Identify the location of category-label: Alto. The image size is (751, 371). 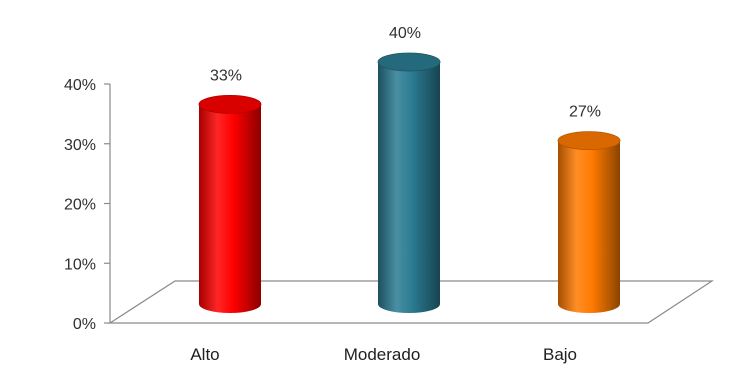
(204, 354).